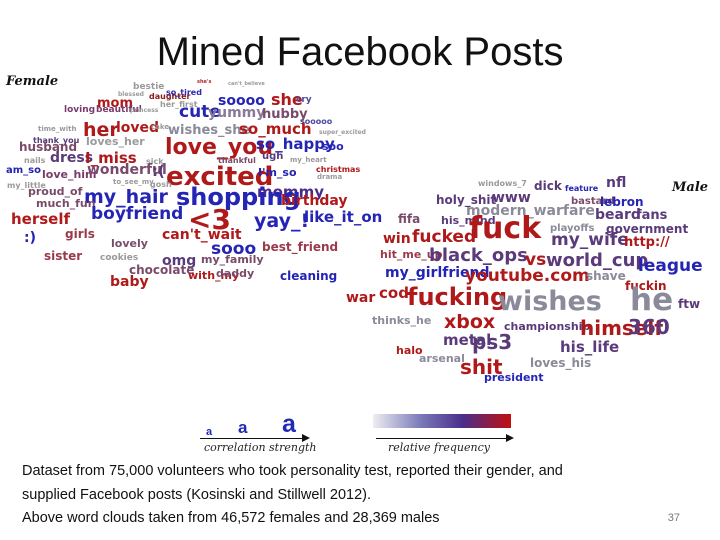  What do you see at coordinates (260, 447) in the screenshot?
I see `correlation-strength-caption: correlation strength` at bounding box center [260, 447].